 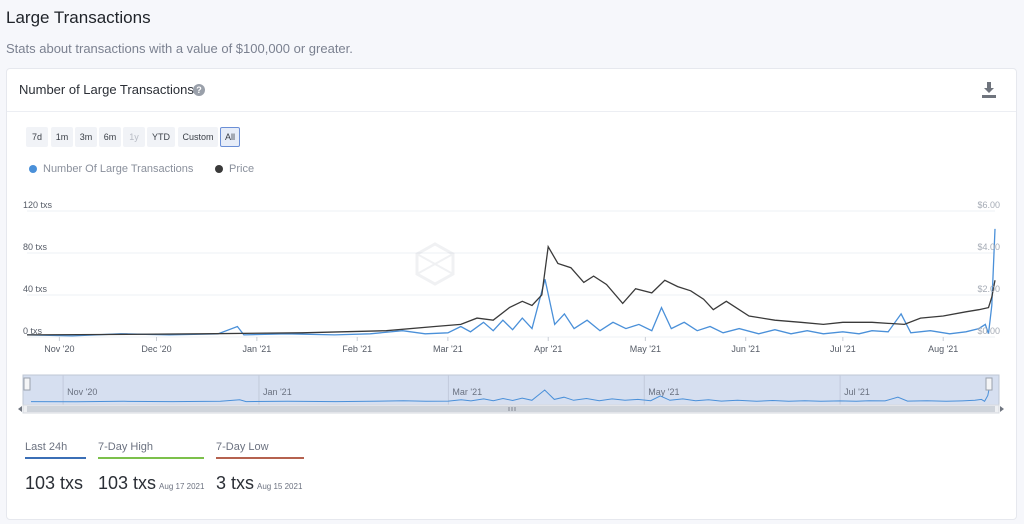 I want to click on stat-7day-high: 7-Day High 103 txs Aug 17 2021, so click(x=151, y=467).